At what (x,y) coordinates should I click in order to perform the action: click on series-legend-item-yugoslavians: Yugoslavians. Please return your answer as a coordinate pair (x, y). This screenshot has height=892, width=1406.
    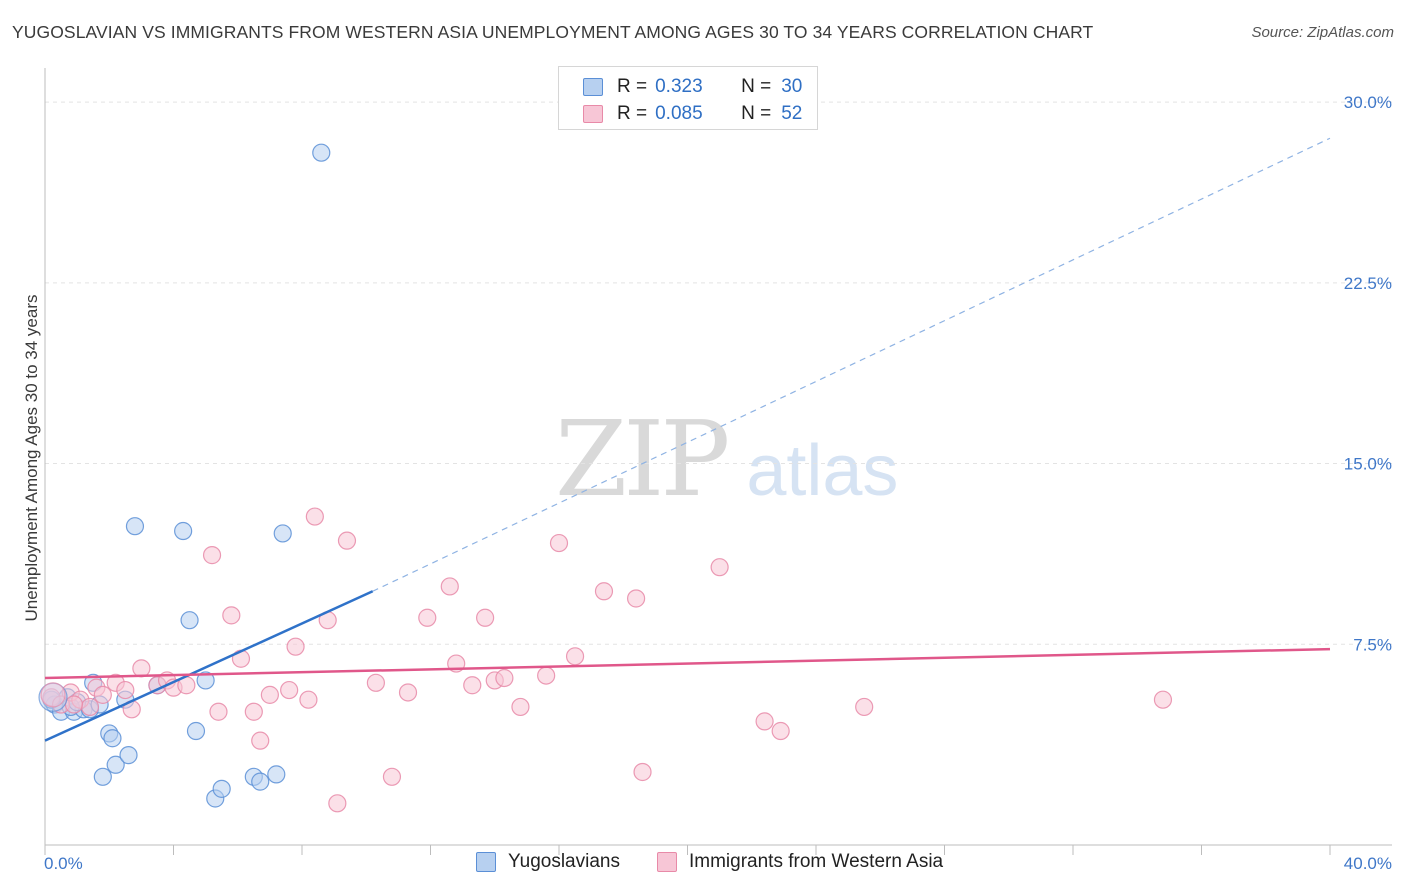
    Looking at the image, I should click on (548, 862).